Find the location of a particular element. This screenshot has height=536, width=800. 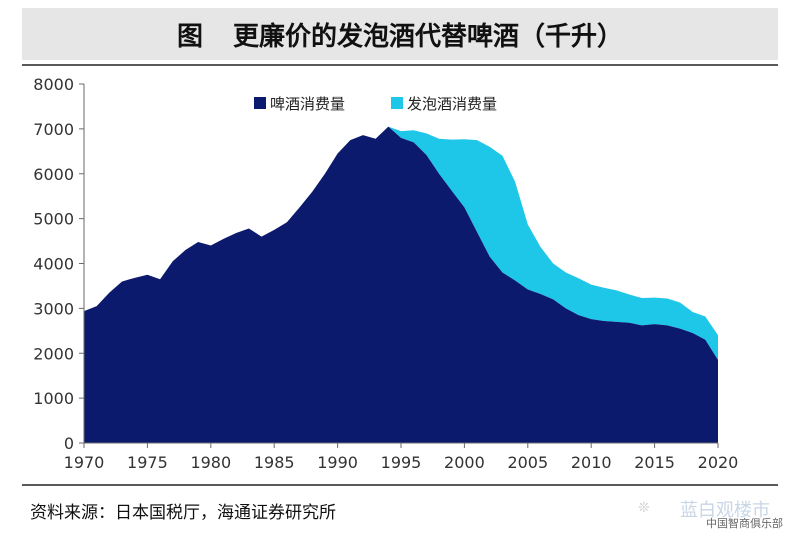

bottom-divider is located at coordinates (400, 485).